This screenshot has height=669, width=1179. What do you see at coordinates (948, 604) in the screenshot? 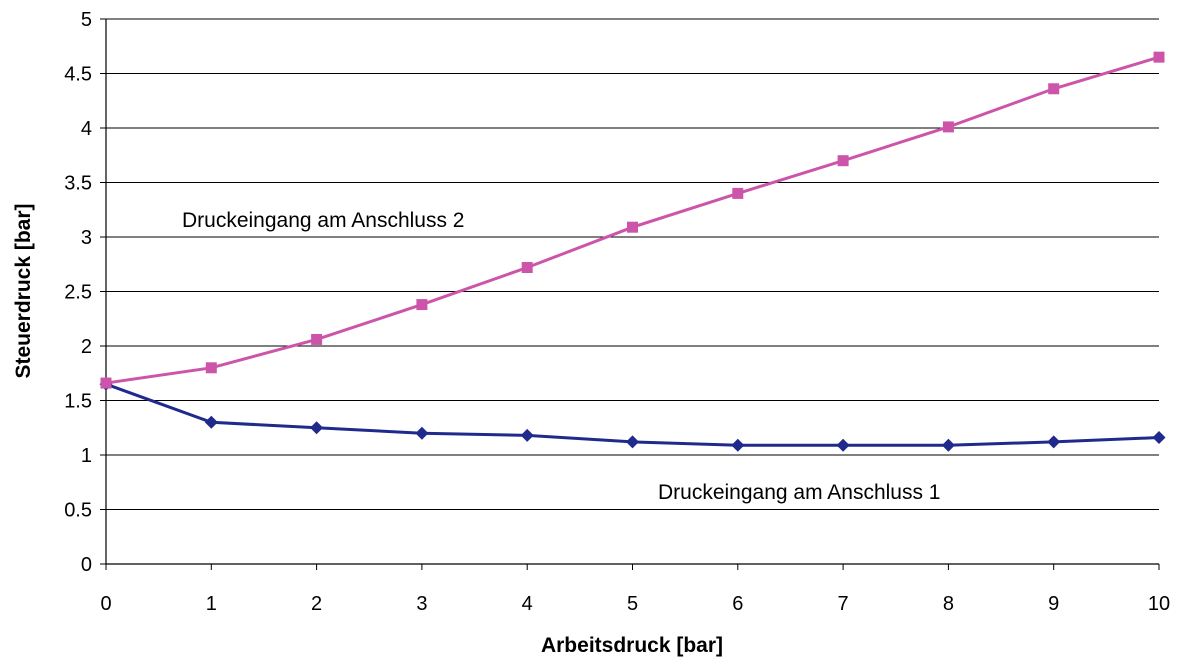
I see `x-tick-label: 8` at bounding box center [948, 604].